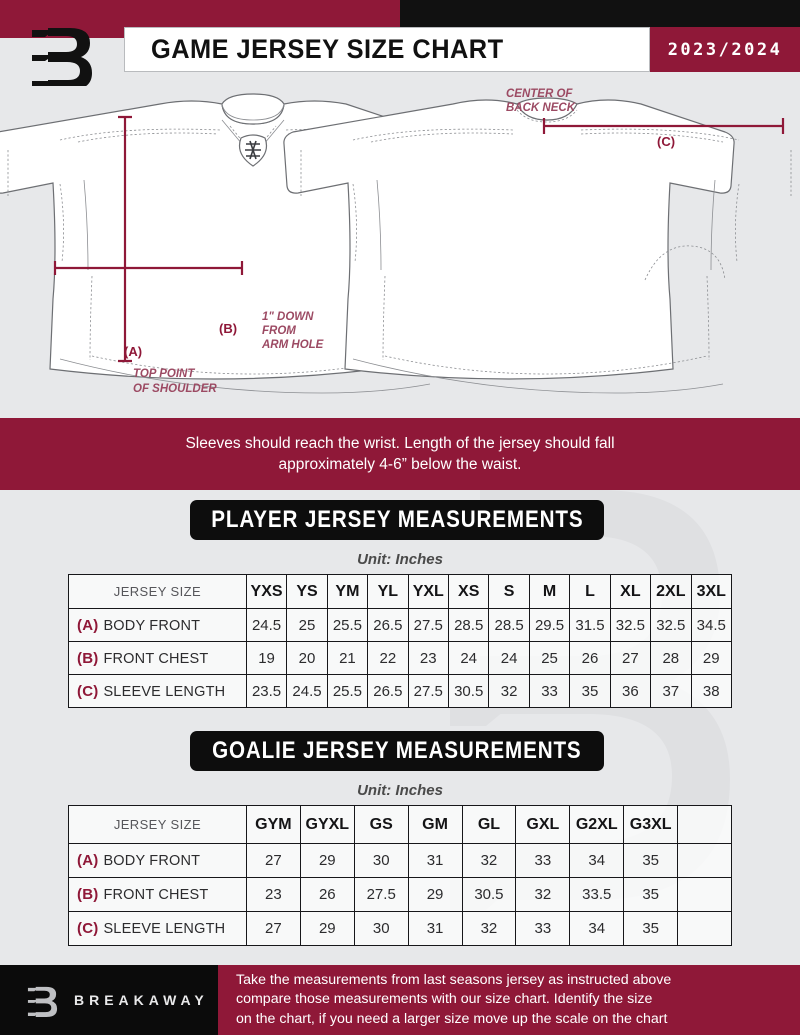  Describe the element at coordinates (347, 625) in the screenshot. I see `measurement-cell: 25.5` at that location.